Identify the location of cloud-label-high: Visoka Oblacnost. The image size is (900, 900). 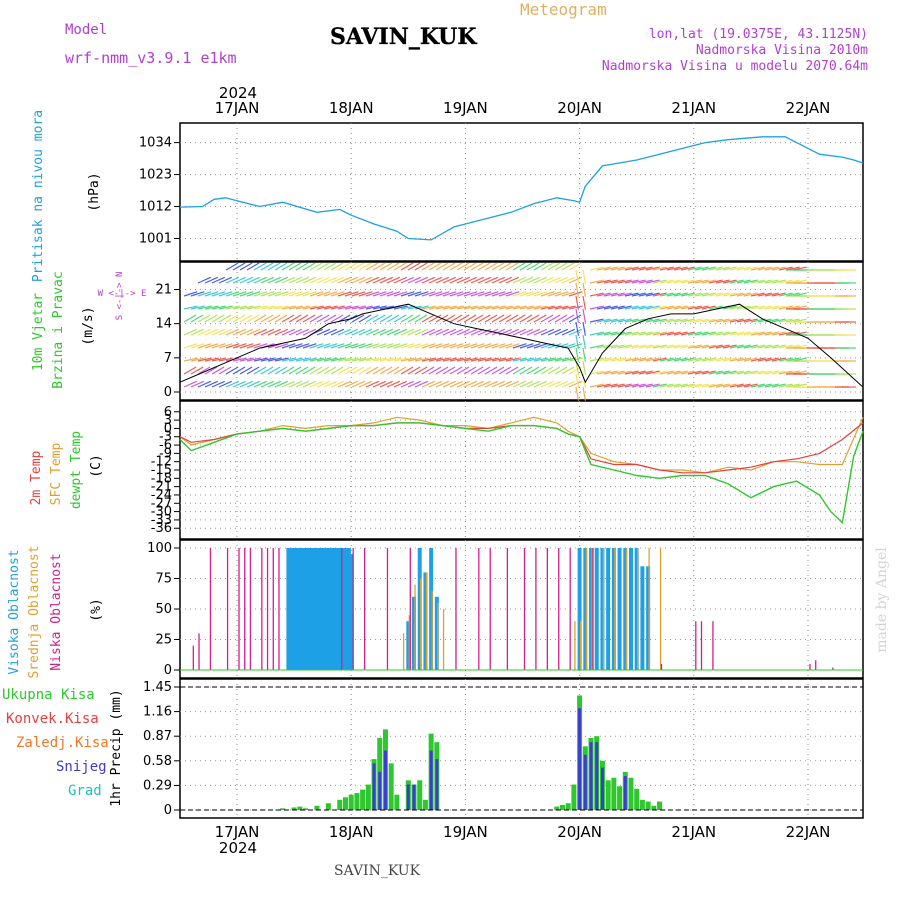
(14, 611).